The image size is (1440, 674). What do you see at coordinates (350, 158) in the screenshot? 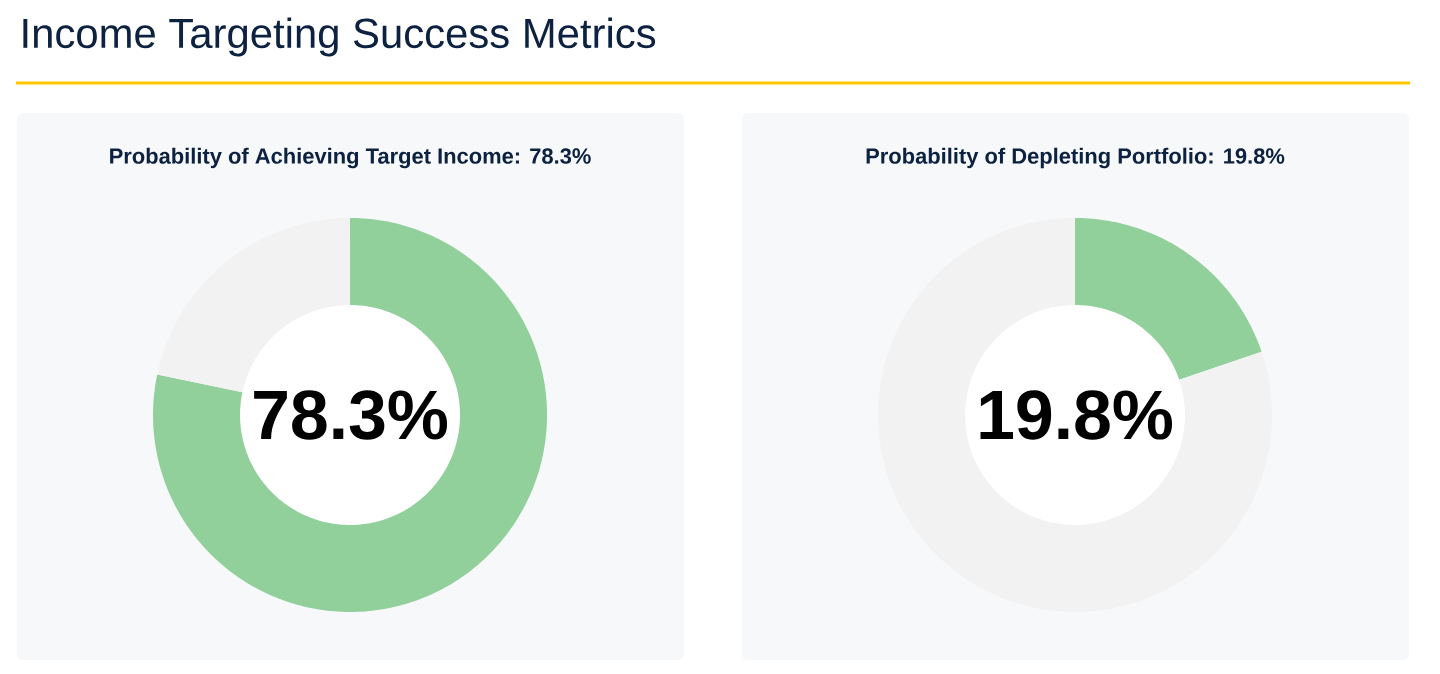
I see `chart-title: Probability of Achieving Target Income: 78.3%` at bounding box center [350, 158].